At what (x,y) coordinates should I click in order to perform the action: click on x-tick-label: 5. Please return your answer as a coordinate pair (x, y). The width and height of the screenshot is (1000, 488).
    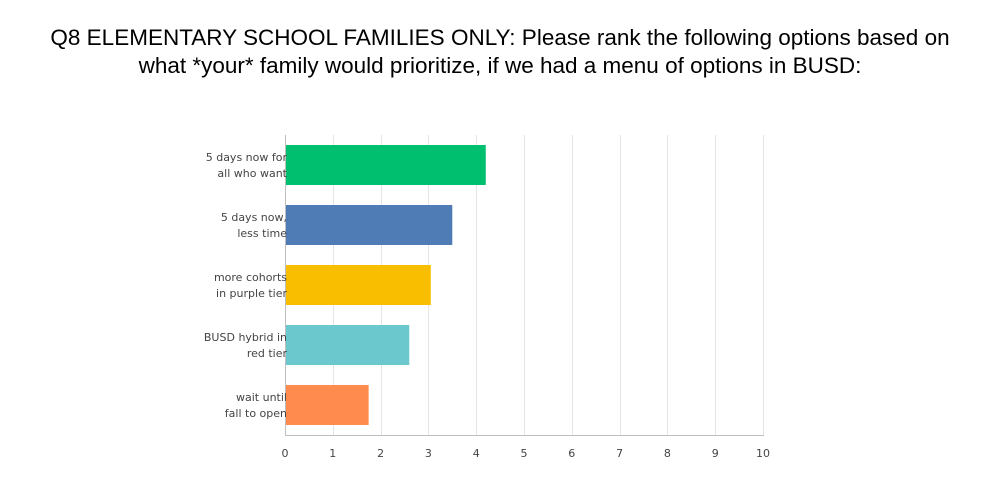
    Looking at the image, I should click on (524, 453).